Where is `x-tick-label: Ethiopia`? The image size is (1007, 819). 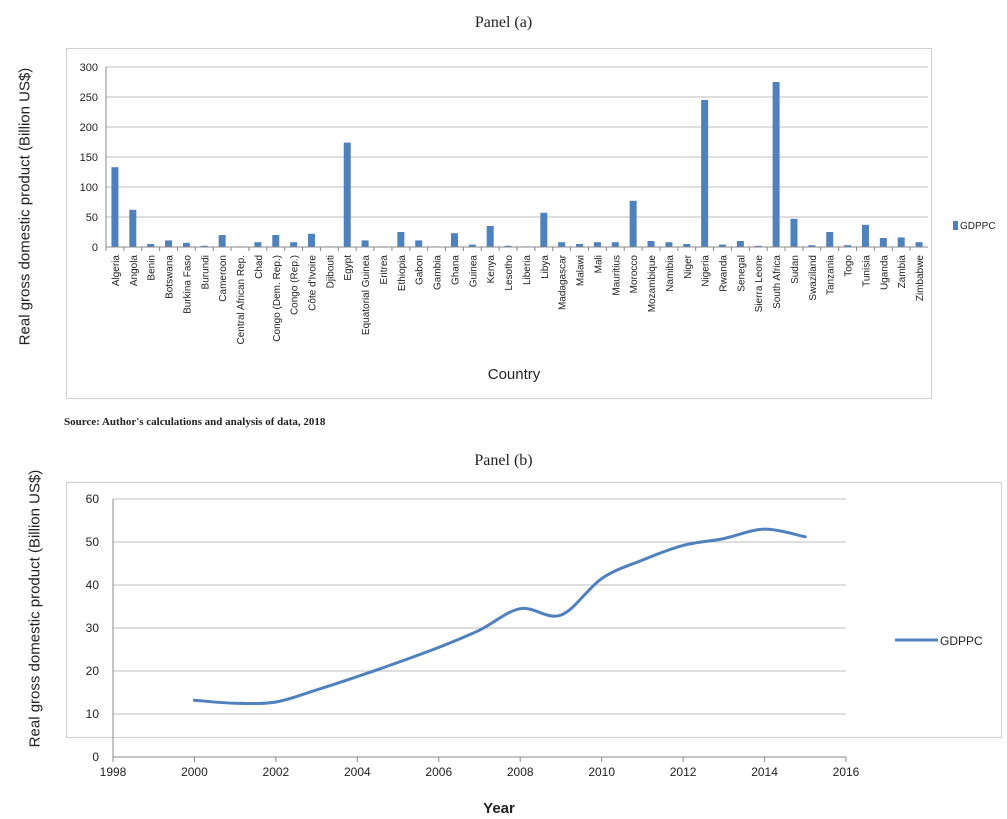
x-tick-label: Ethiopia is located at coordinates (402, 273).